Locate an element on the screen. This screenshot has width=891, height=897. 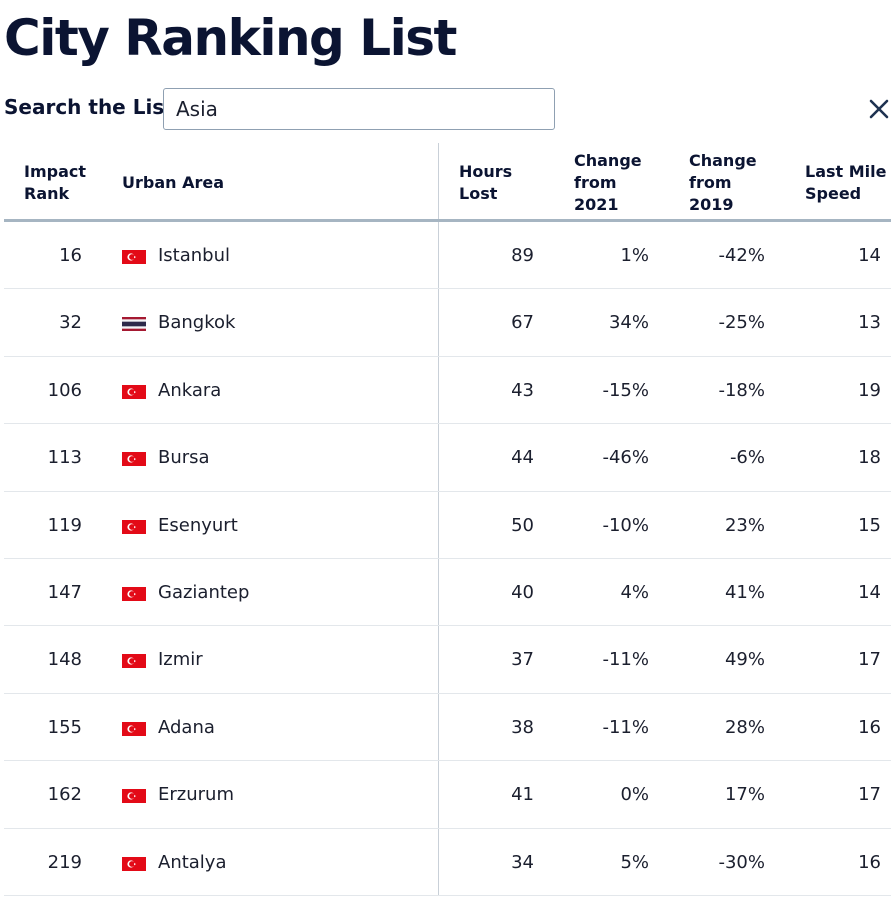
table-row: 148 Izmir 37 -11% 49% 17 is located at coordinates (447, 660).